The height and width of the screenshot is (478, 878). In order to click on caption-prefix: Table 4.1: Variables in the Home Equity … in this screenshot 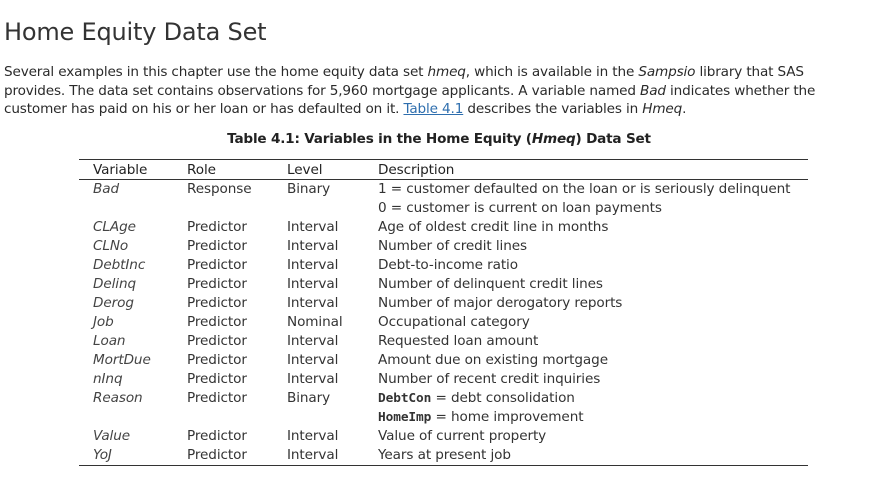, I will do `click(379, 139)`.